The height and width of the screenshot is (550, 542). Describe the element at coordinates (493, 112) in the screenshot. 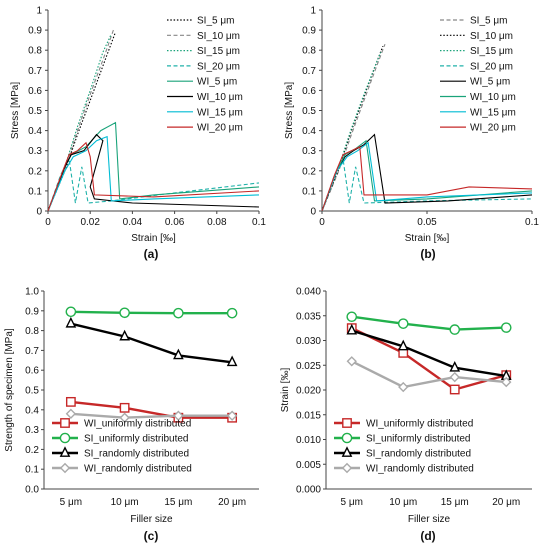

I see `legend-label: WI_15 μm` at that location.